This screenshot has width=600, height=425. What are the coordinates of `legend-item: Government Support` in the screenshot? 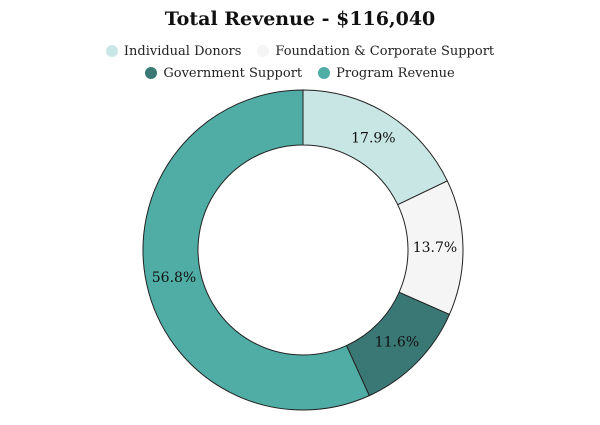 It's located at (223, 73).